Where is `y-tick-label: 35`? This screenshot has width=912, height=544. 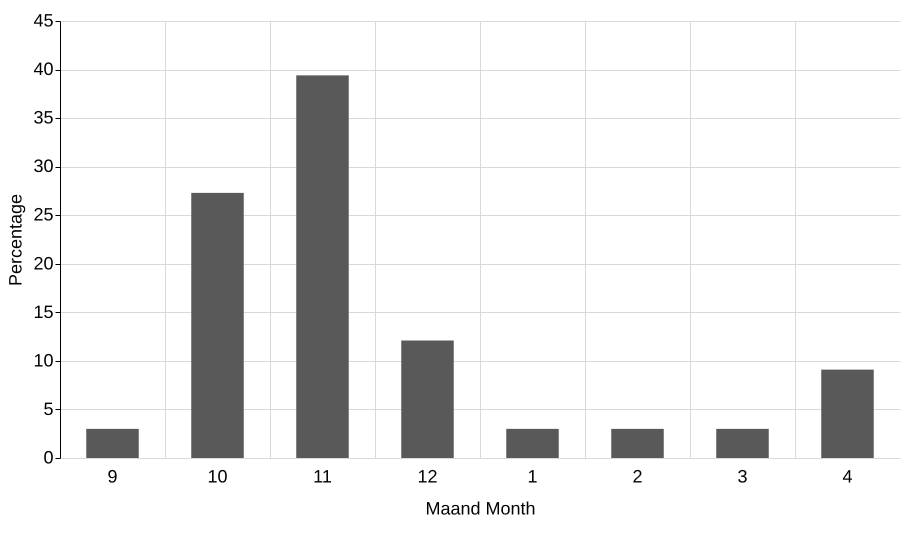
y-tick-label: 35 is located at coordinates (43, 118).